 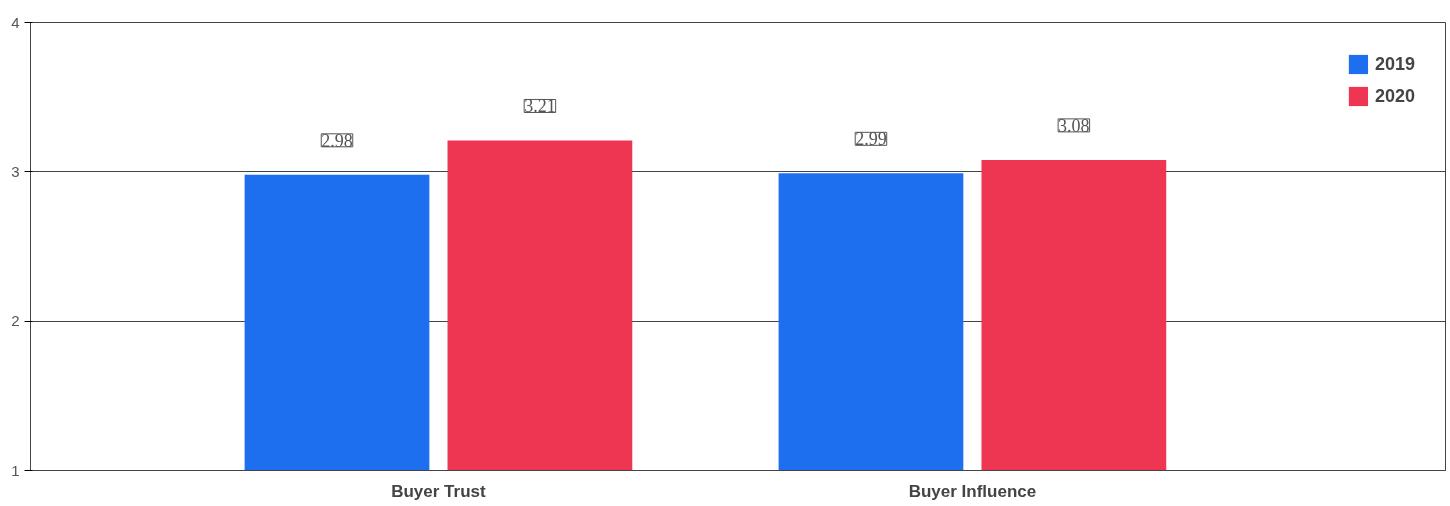 What do you see at coordinates (1074, 125) in the screenshot?
I see `data-label: 3.08` at bounding box center [1074, 125].